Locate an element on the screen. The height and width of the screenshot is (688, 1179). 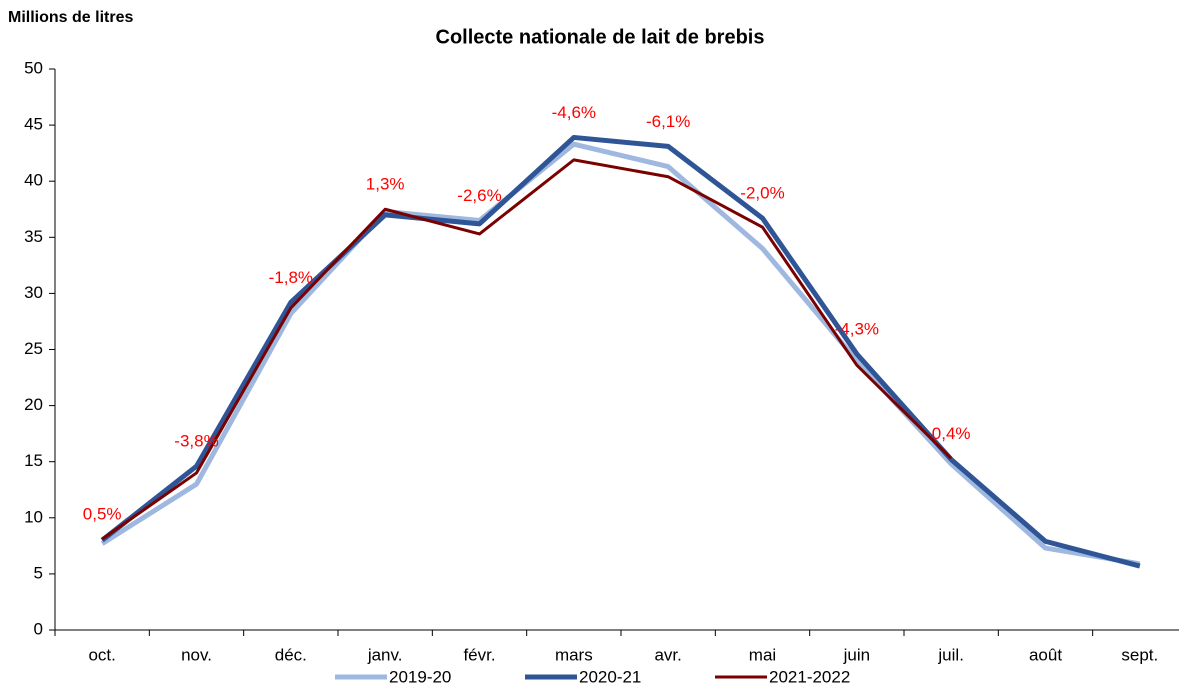
x-tick-label: avr. is located at coordinates (667, 654).